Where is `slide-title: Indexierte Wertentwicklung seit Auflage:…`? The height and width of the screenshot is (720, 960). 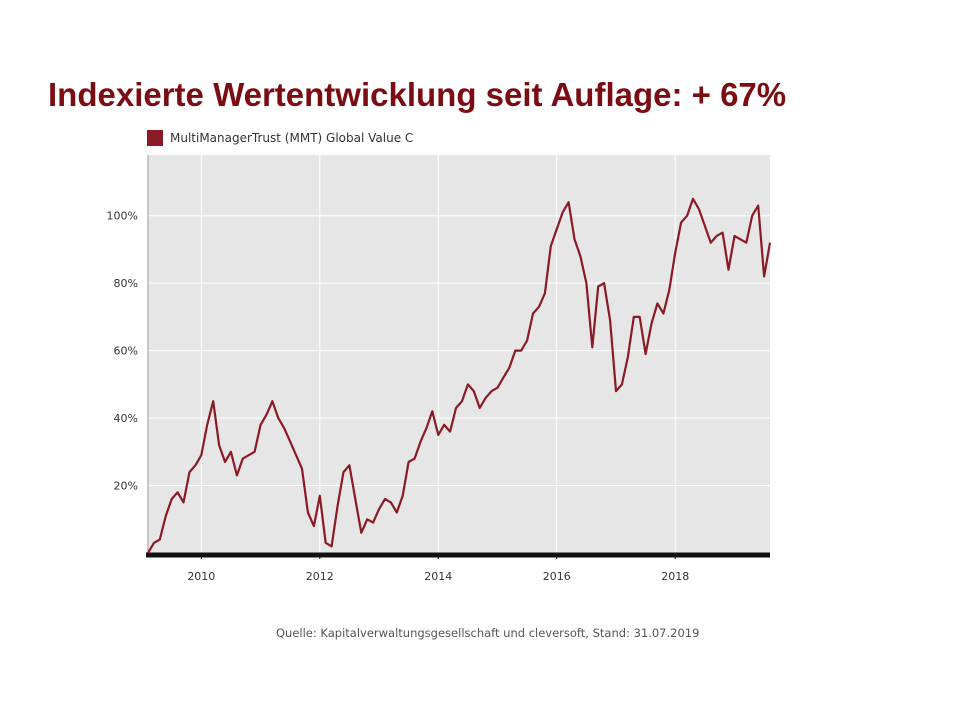
slide-title: Indexierte Wertentwicklung seit Auflage:… is located at coordinates (417, 94).